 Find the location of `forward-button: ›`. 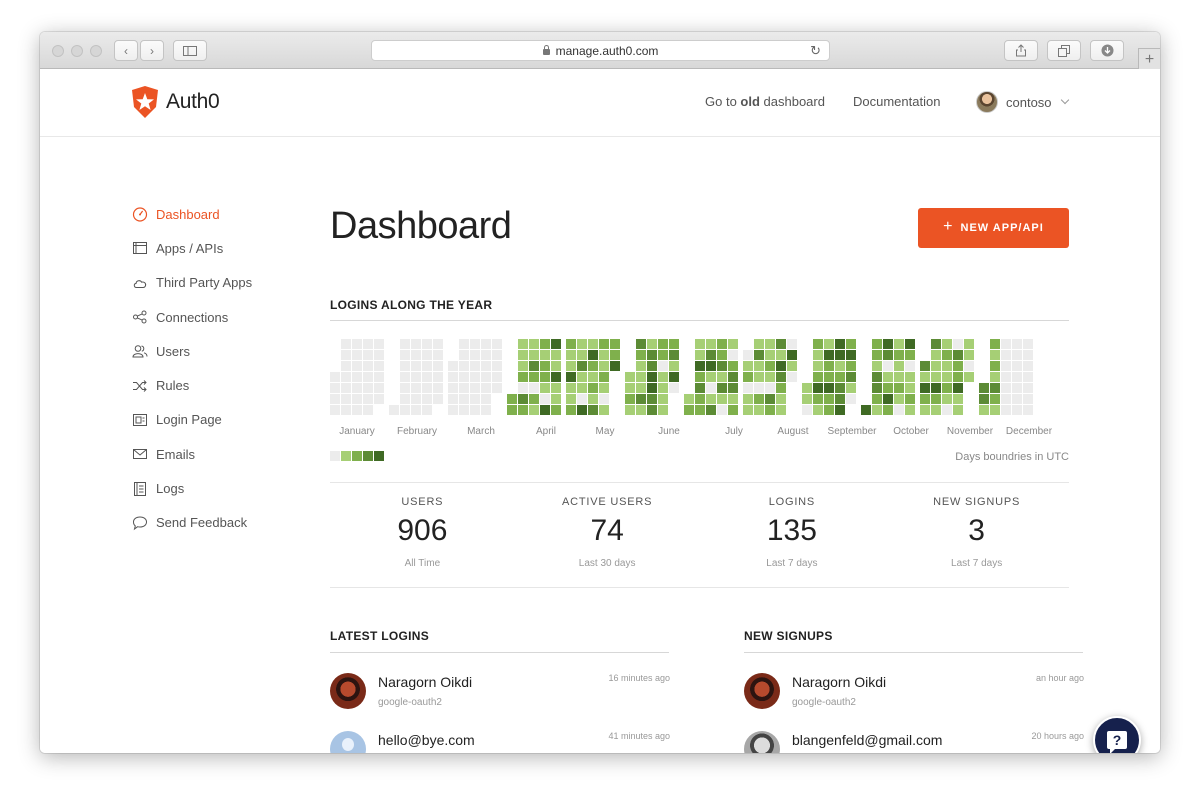

forward-button: › is located at coordinates (152, 50).